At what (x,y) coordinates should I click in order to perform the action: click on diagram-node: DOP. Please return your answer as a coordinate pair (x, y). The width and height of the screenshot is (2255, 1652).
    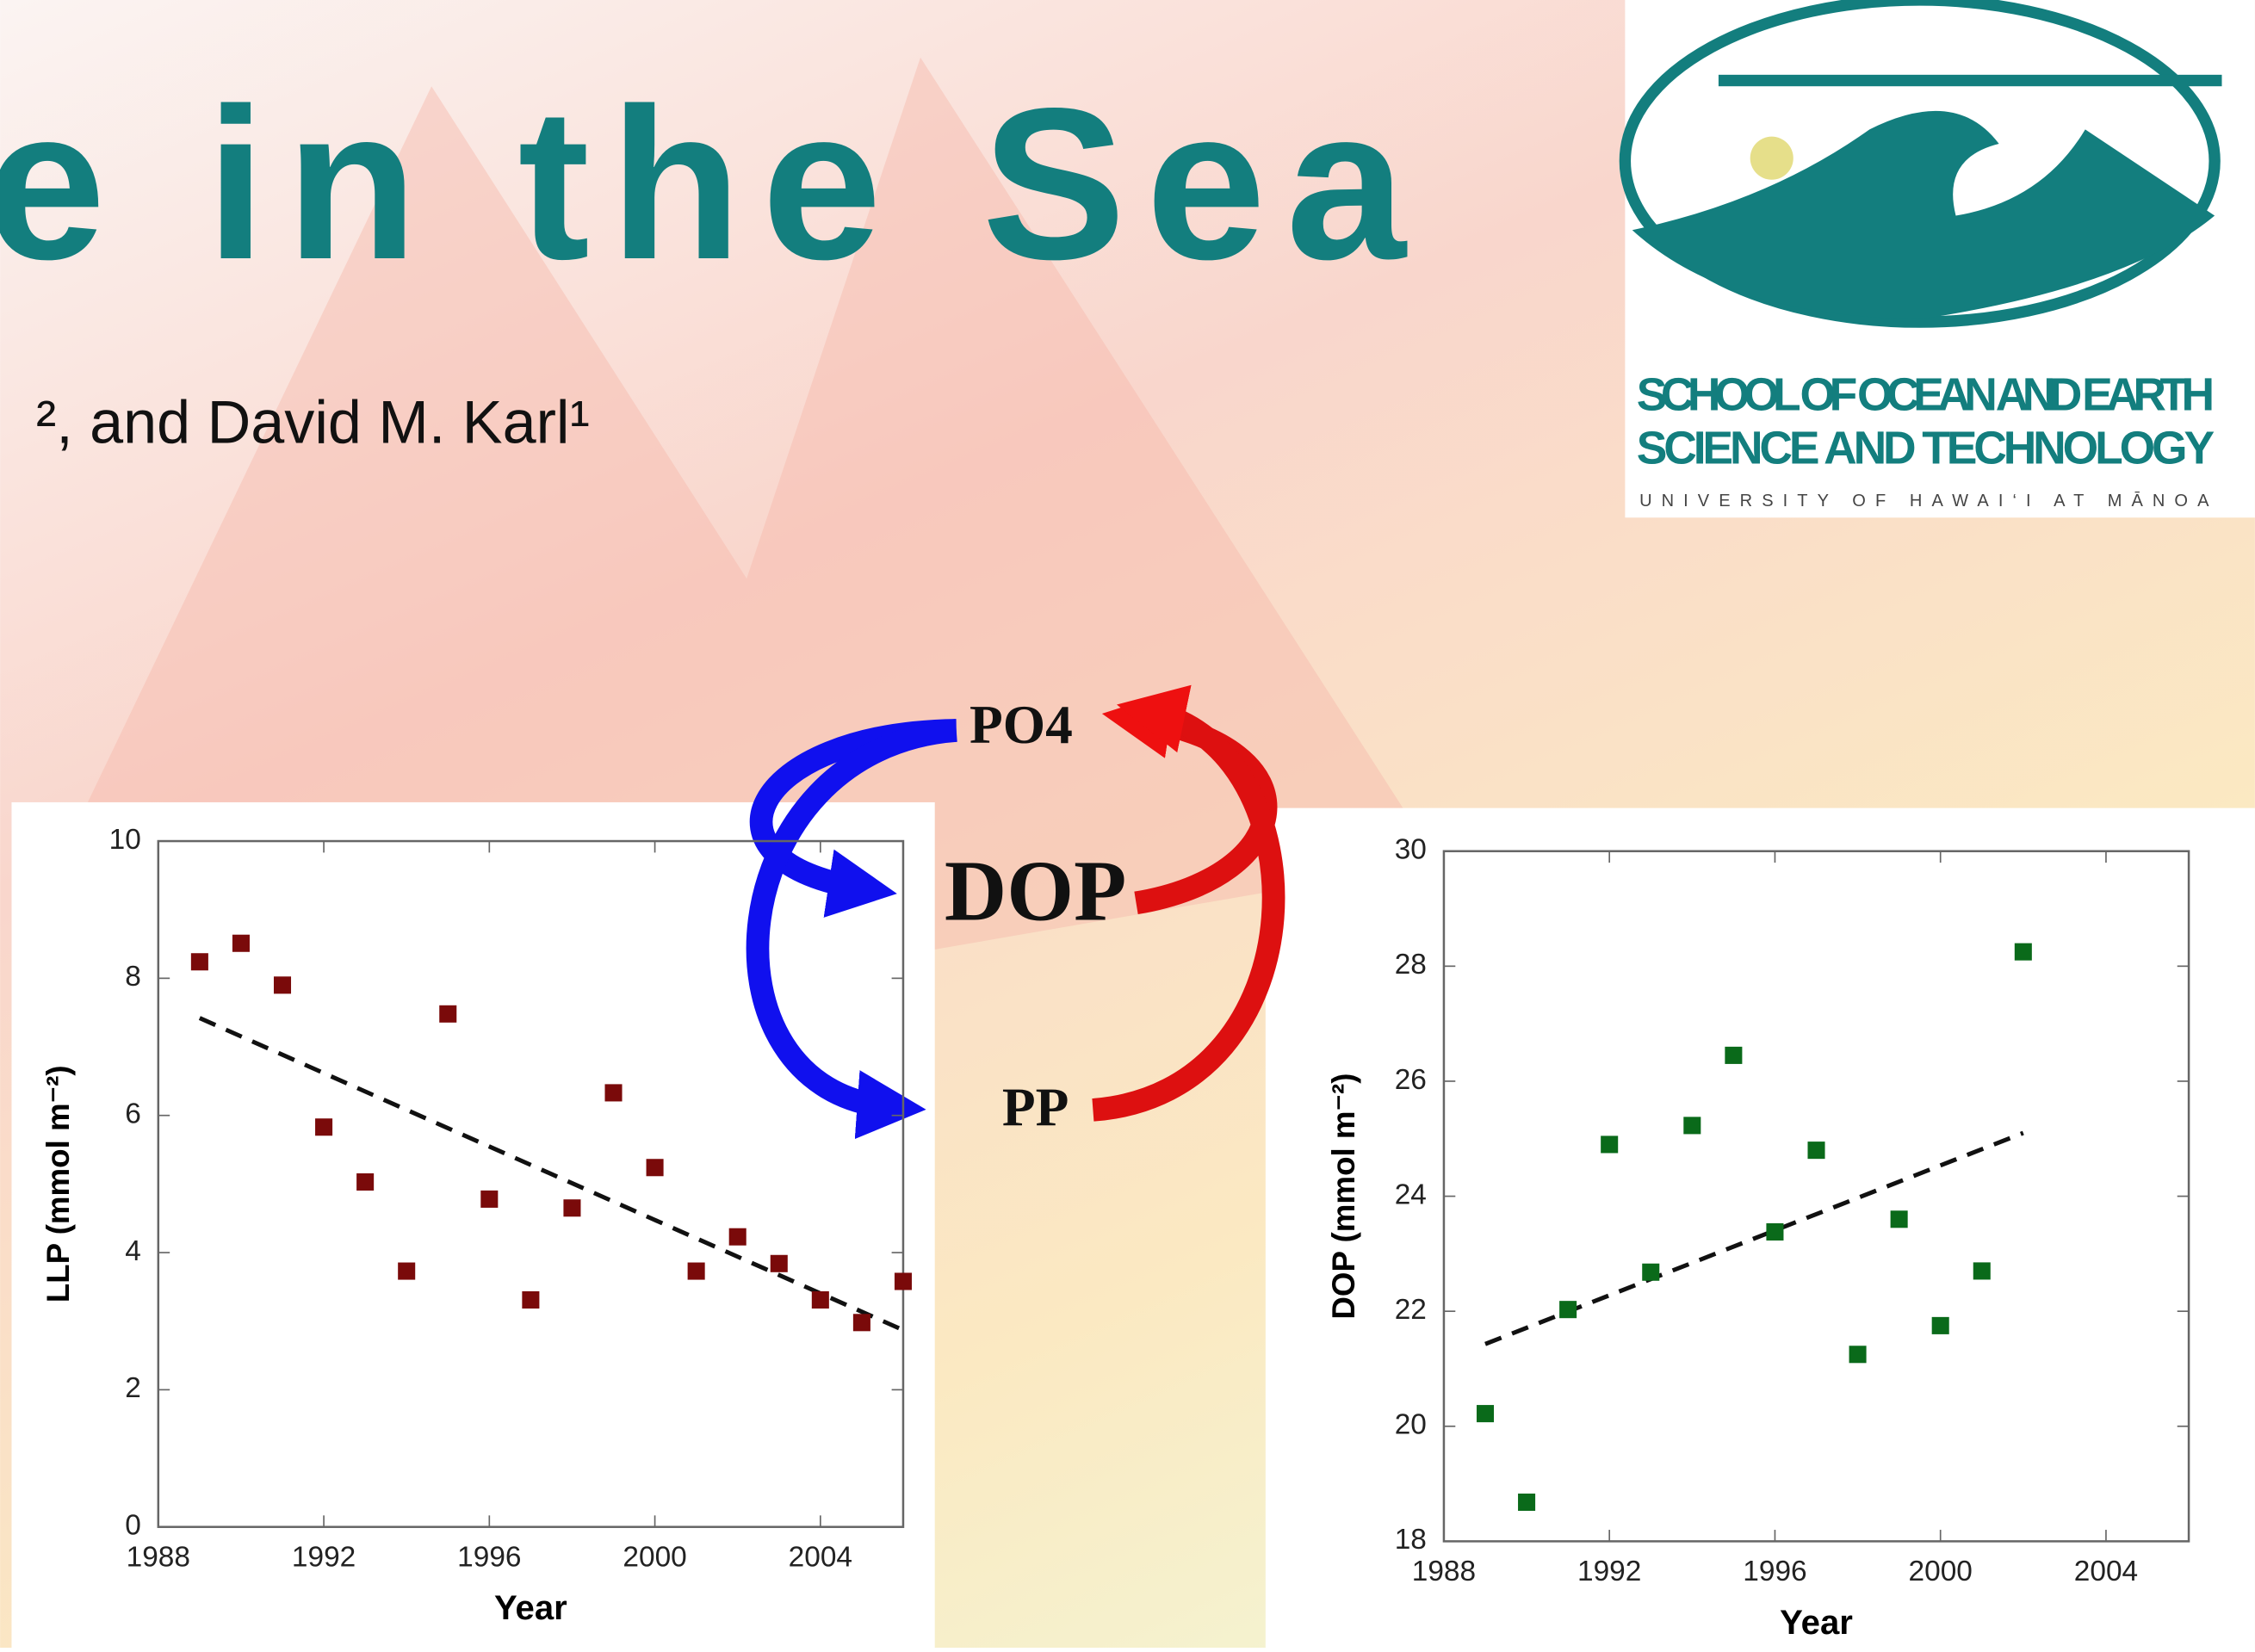
    Looking at the image, I should click on (1035, 891).